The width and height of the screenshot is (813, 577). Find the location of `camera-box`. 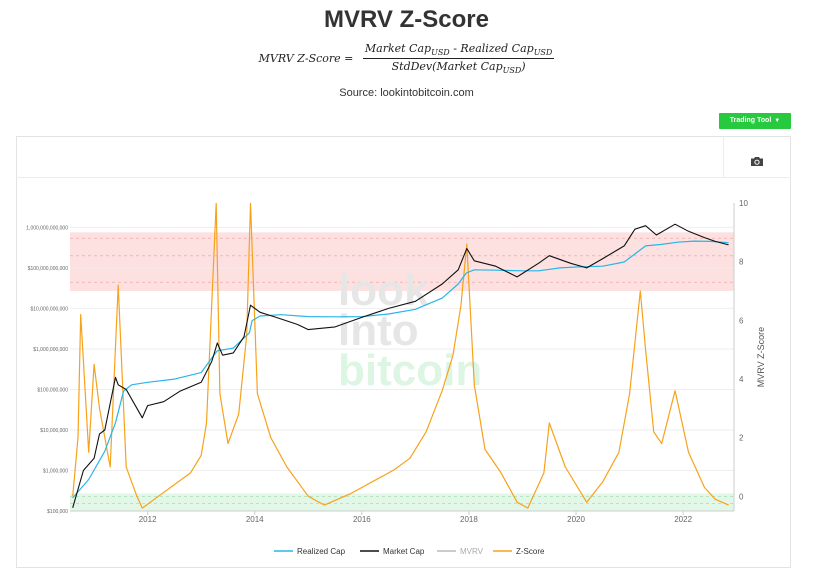

camera-box is located at coordinates (757, 157).